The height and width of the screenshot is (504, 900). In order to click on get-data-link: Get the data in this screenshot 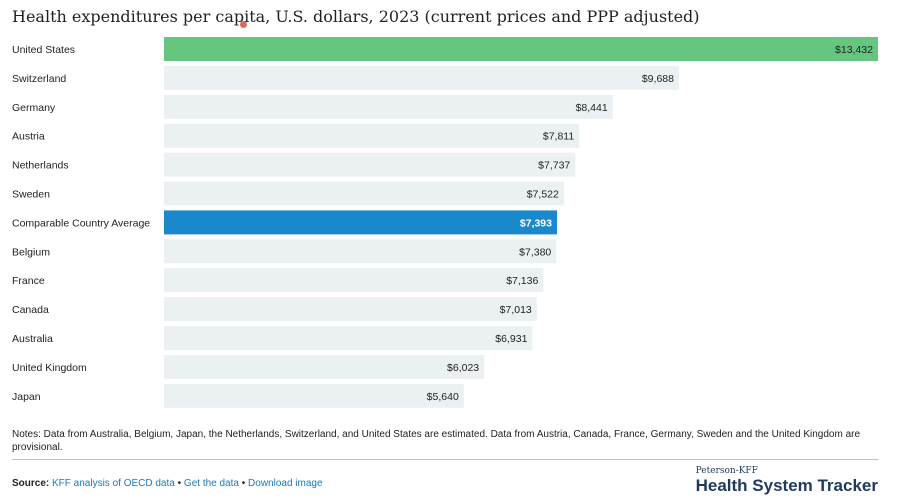, I will do `click(211, 483)`.